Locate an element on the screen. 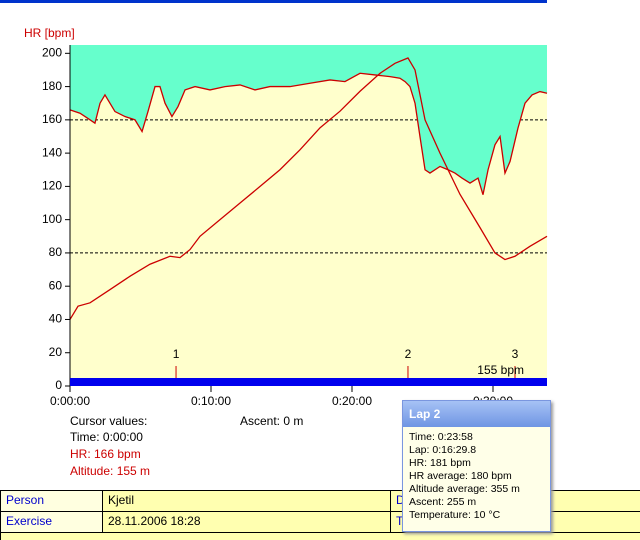 This screenshot has height=540, width=640. popup-line: Altitude average: 355 m is located at coordinates (464, 489).